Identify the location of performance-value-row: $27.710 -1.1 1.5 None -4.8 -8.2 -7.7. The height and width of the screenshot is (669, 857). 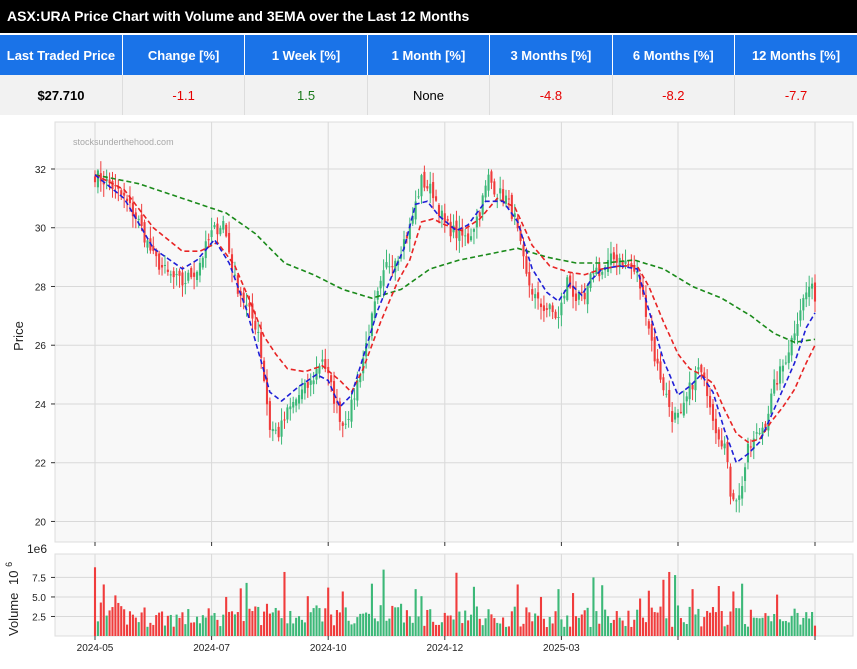
(428, 95).